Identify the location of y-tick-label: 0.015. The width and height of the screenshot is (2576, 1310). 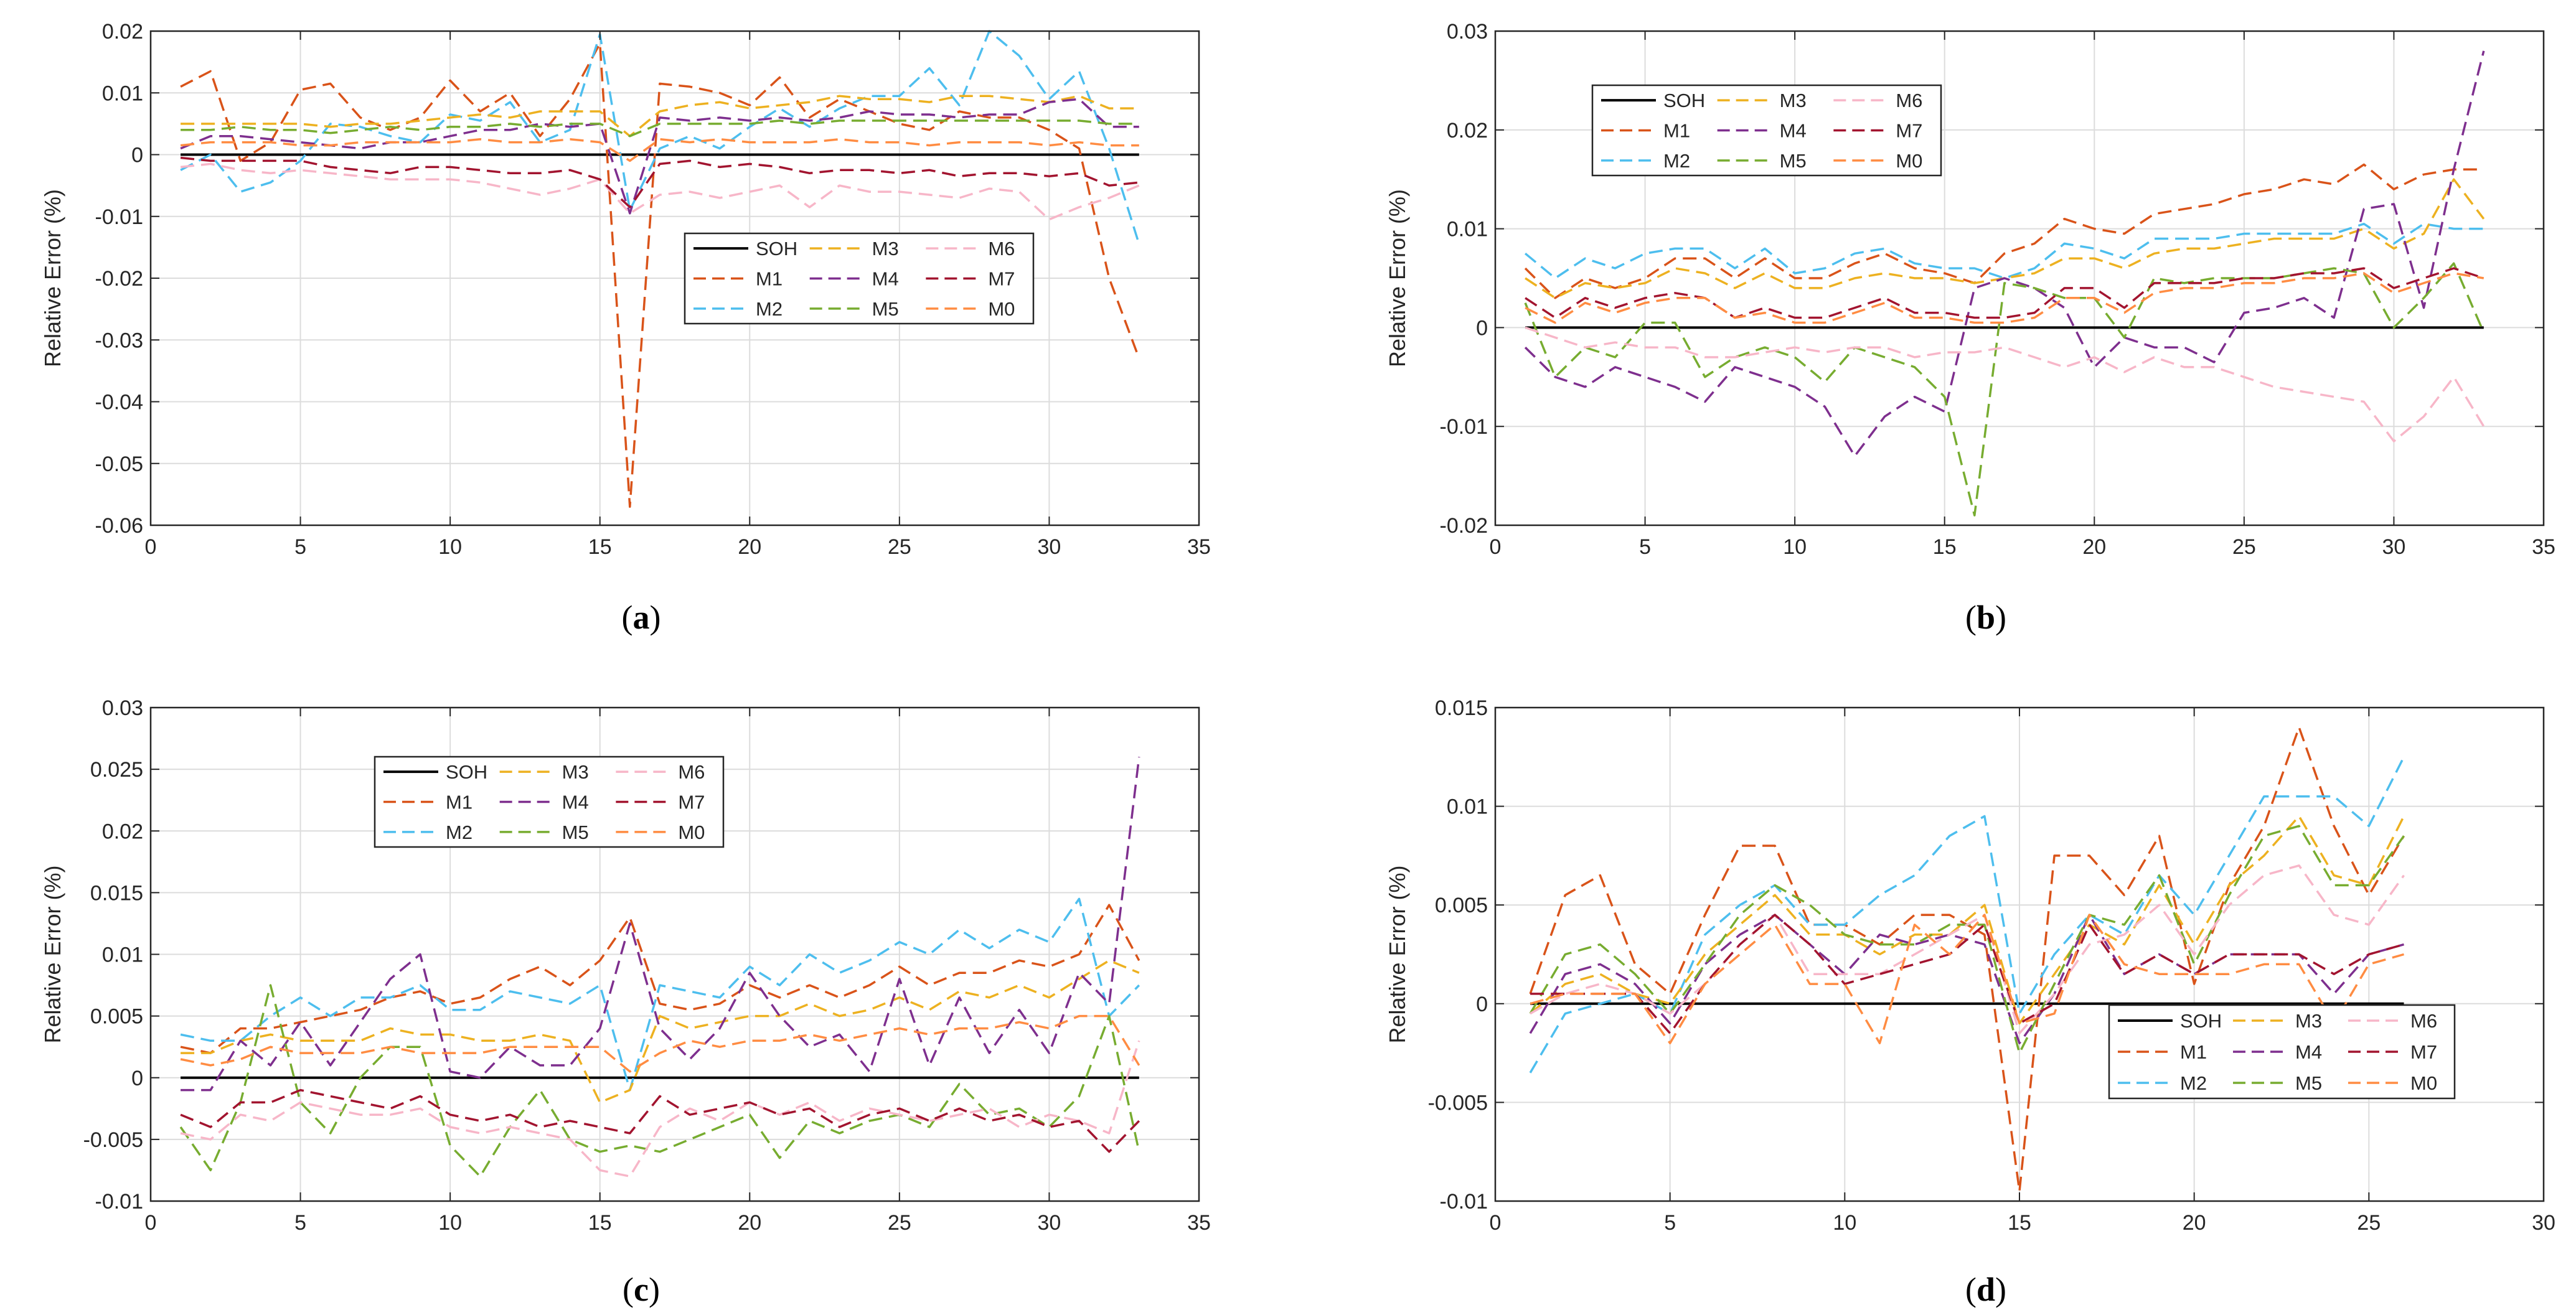
(116, 893).